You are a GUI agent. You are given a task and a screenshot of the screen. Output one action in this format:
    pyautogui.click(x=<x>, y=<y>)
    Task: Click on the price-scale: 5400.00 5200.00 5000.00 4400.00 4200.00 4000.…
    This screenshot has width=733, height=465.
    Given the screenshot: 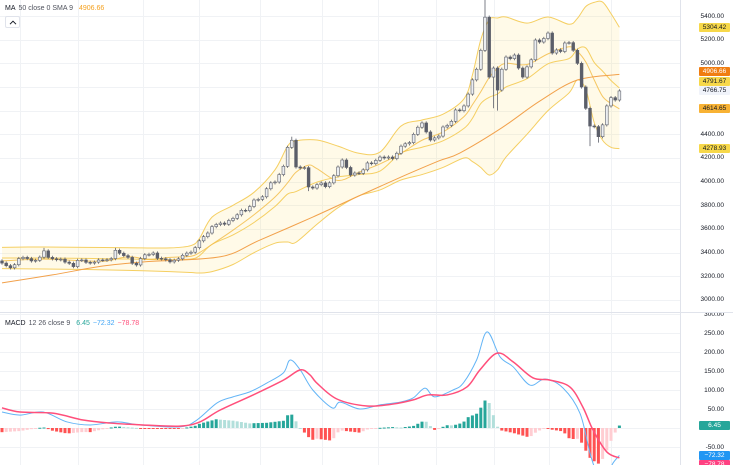 What is the action you would take?
    pyautogui.click(x=707, y=156)
    